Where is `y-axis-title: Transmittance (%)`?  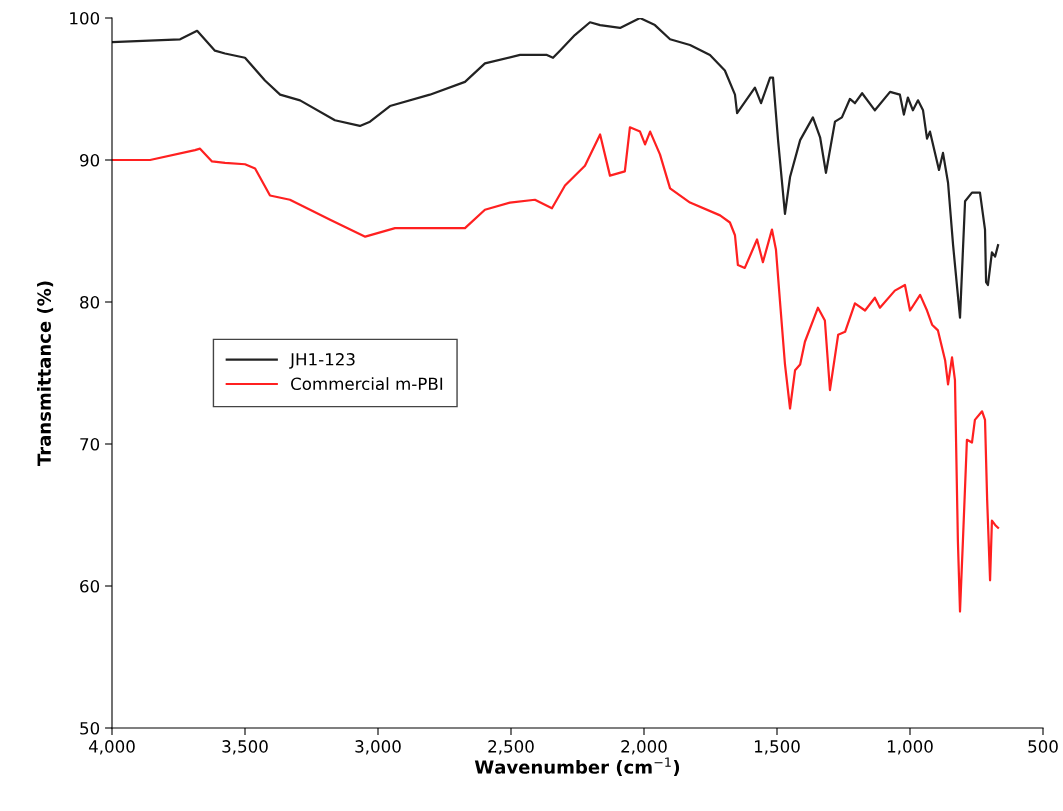 y-axis-title: Transmittance (%) is located at coordinates (45, 373).